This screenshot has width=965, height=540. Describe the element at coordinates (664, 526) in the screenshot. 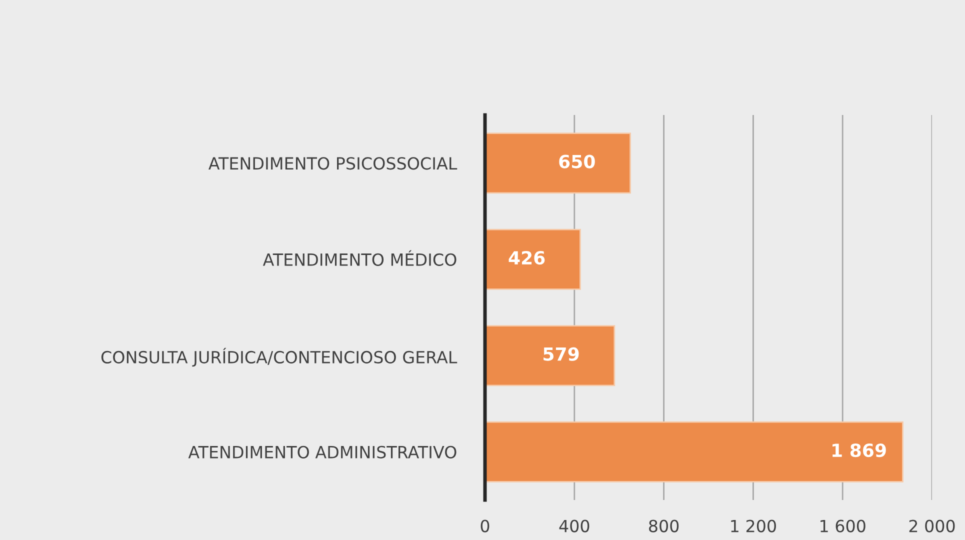

I see `x-tick-label: 800` at that location.